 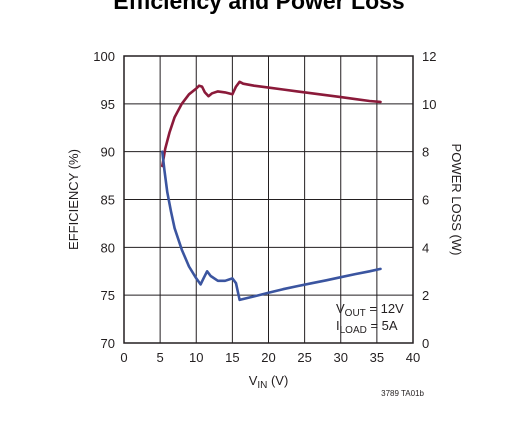 What do you see at coordinates (402, 393) in the screenshot?
I see `figure-code: 3789 TA01b` at bounding box center [402, 393].